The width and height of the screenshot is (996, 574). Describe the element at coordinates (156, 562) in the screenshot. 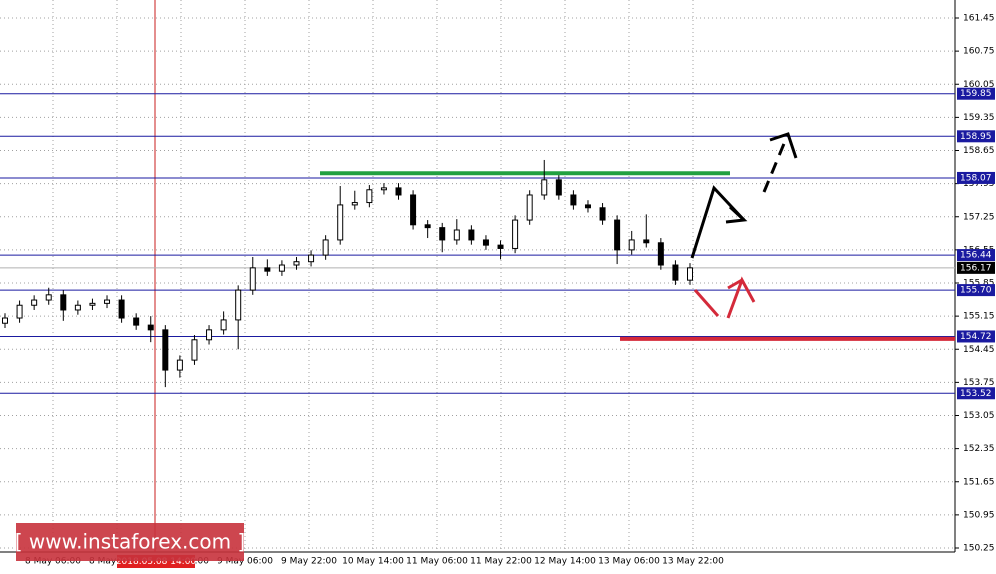

I see `cursor-label: 2018.05.08 14:00` at that location.